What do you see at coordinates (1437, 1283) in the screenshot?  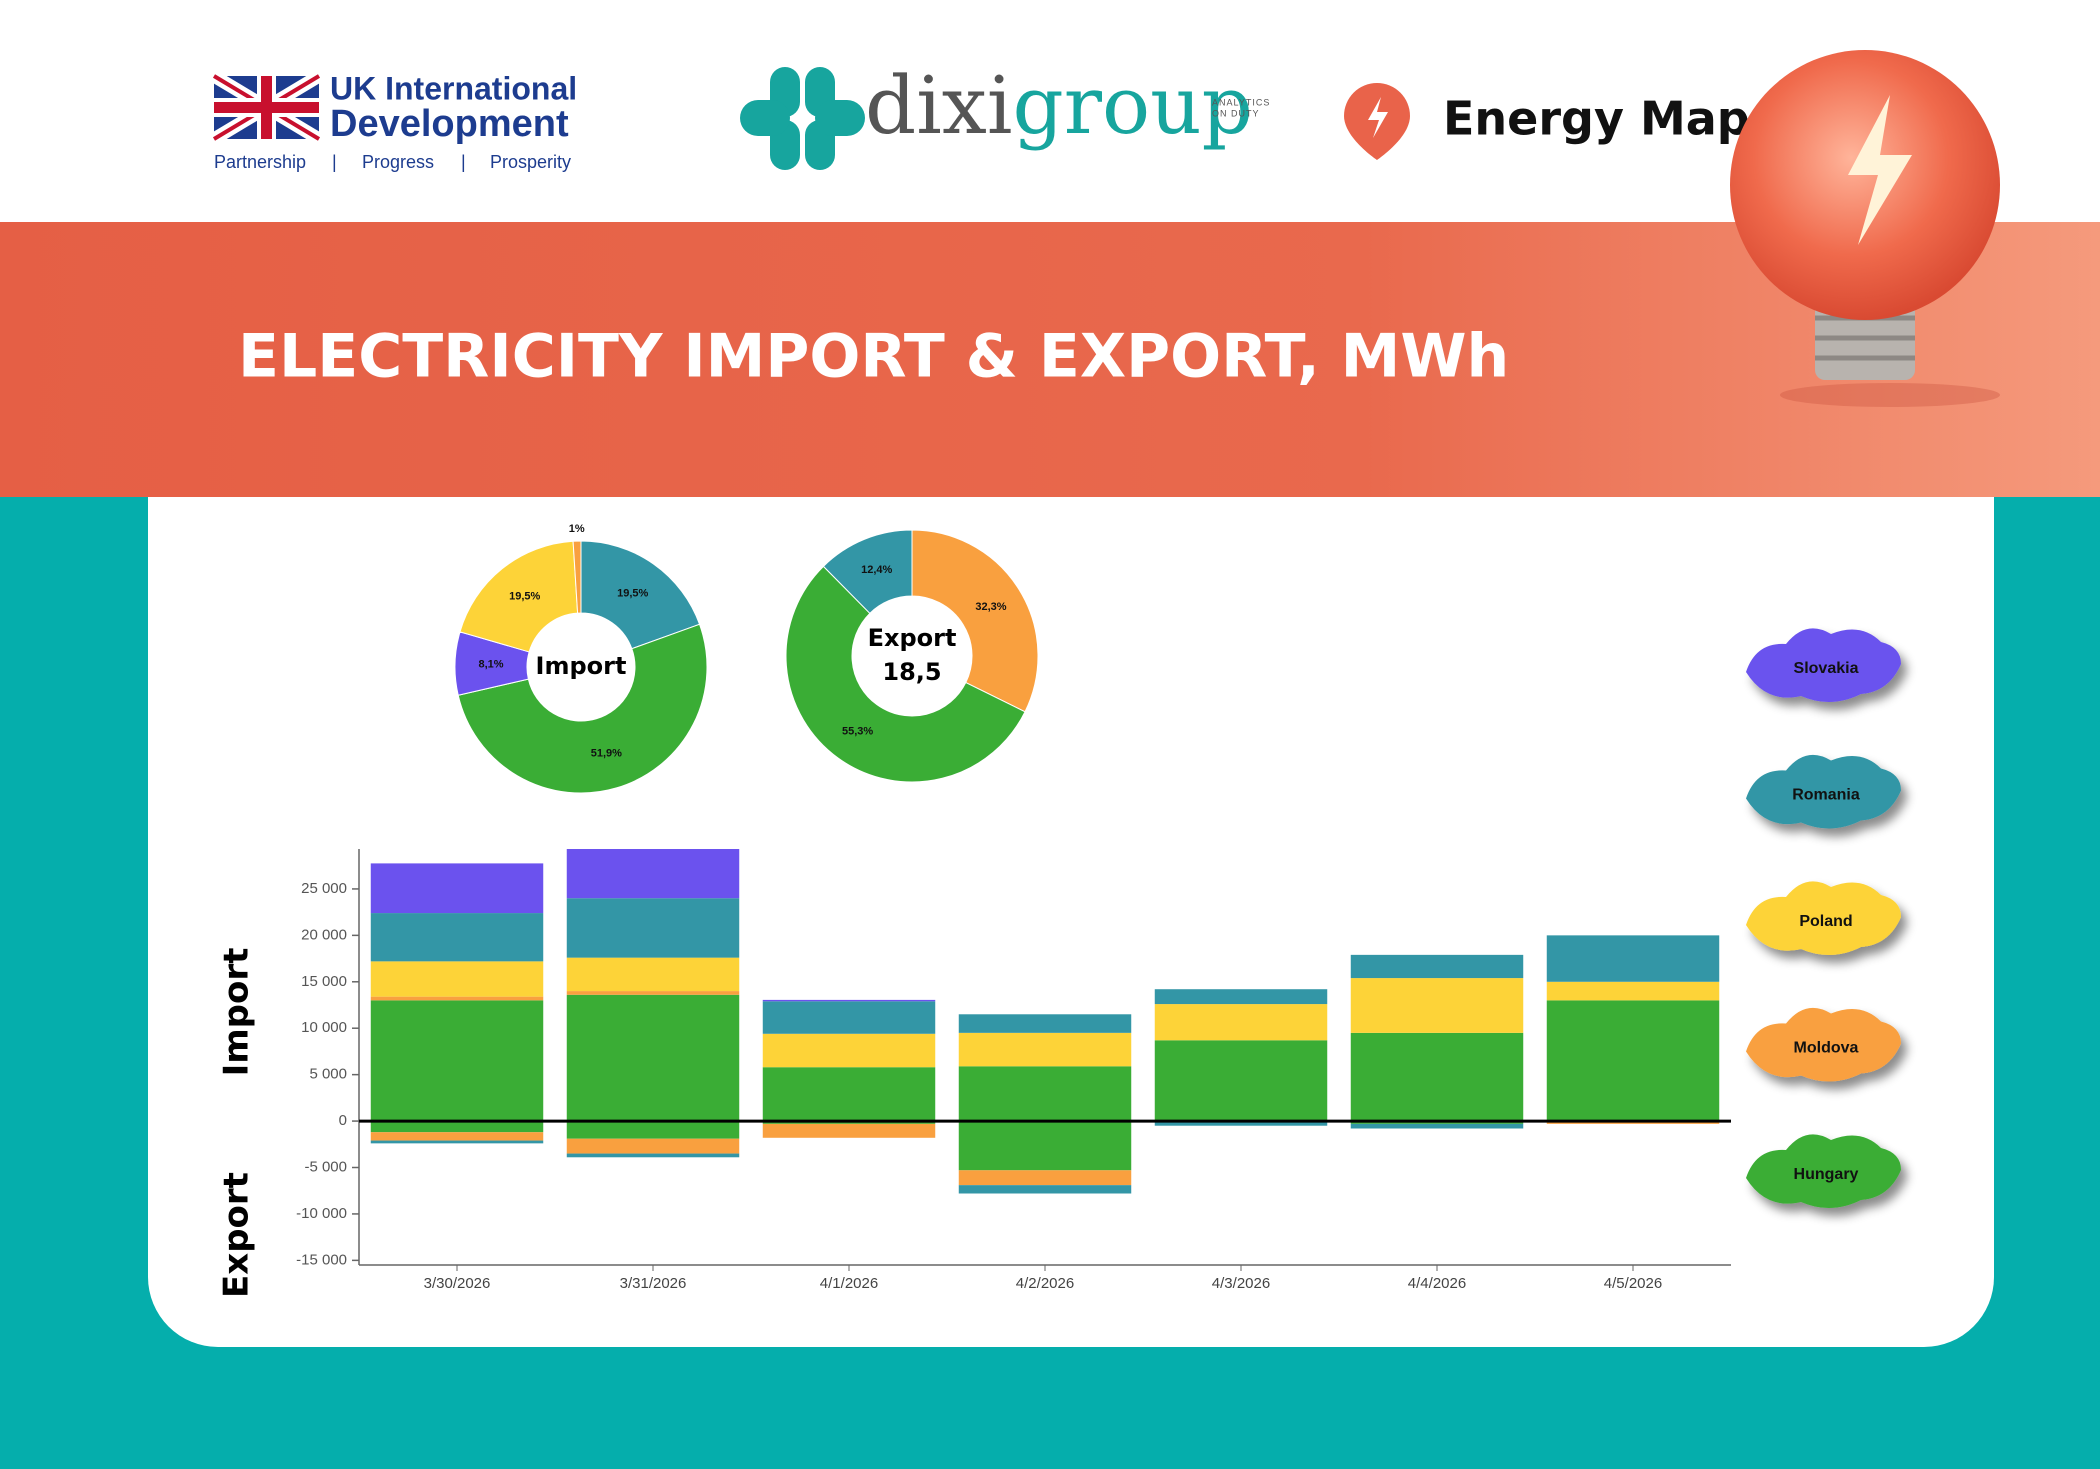 I see `x-tick-label: 4/4/2026` at bounding box center [1437, 1283].